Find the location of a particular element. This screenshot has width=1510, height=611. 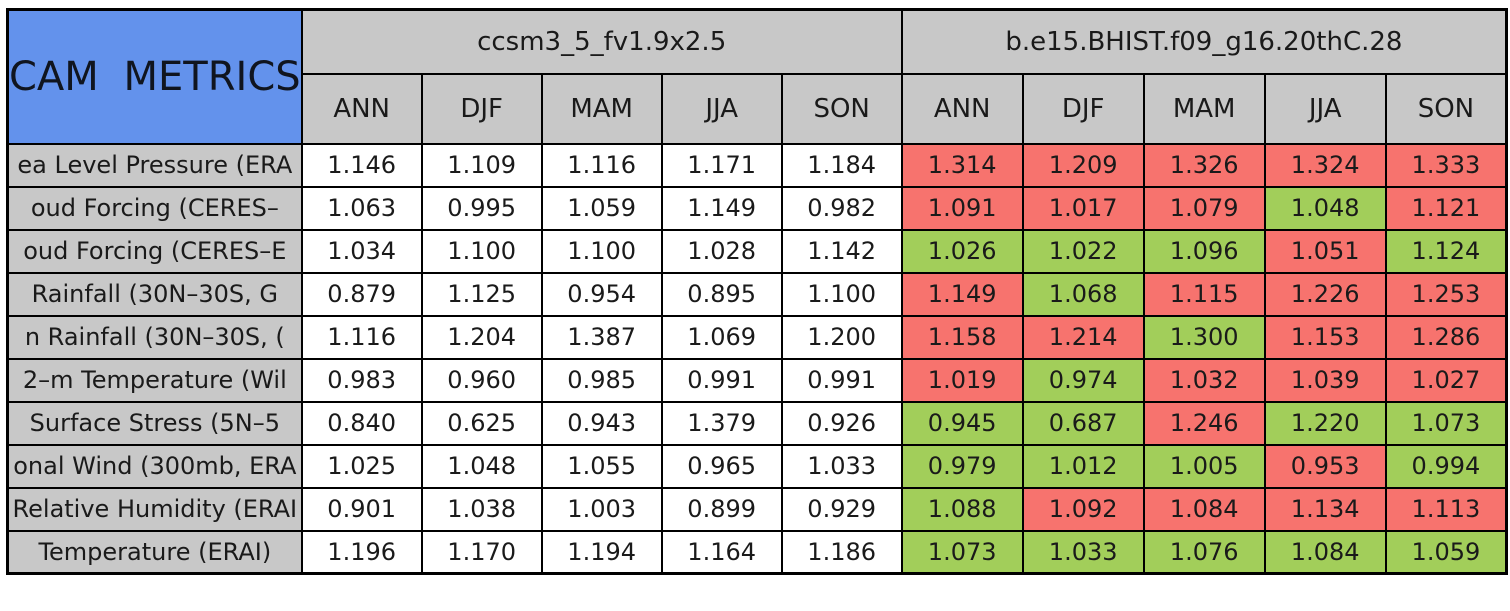

metric-value-cell: 1.012 is located at coordinates (1083, 466).